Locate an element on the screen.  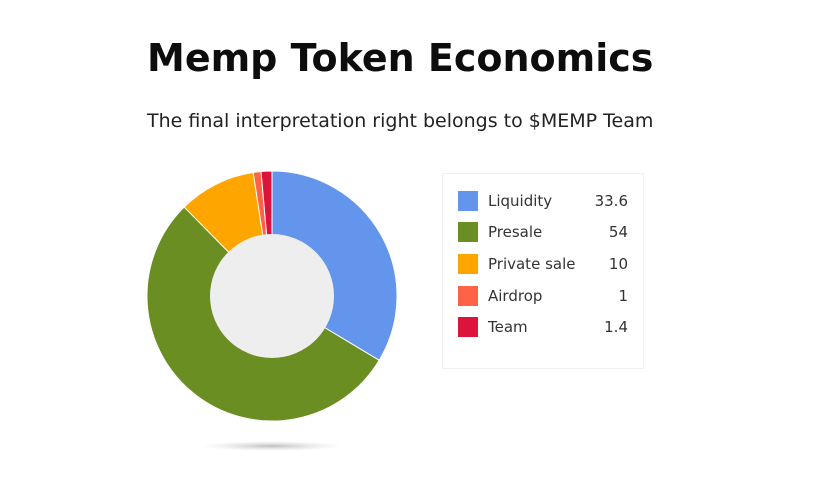
legend-label: Liquidity is located at coordinates (520, 201).